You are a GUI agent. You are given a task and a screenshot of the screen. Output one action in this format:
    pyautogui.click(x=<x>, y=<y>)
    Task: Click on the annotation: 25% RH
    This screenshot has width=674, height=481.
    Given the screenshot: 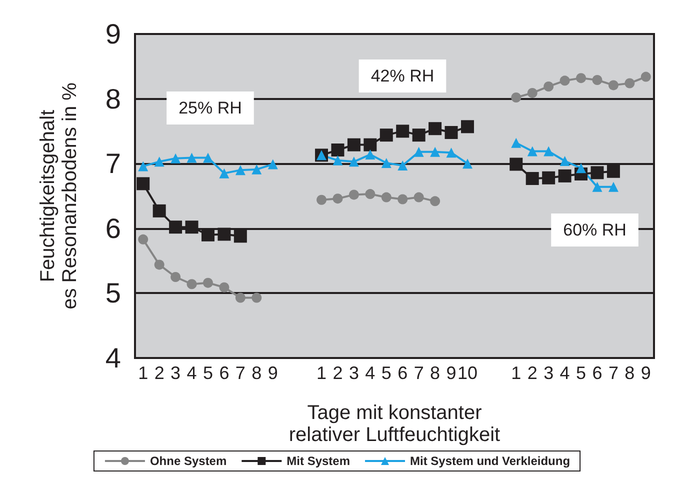 What is the action you would take?
    pyautogui.click(x=210, y=108)
    